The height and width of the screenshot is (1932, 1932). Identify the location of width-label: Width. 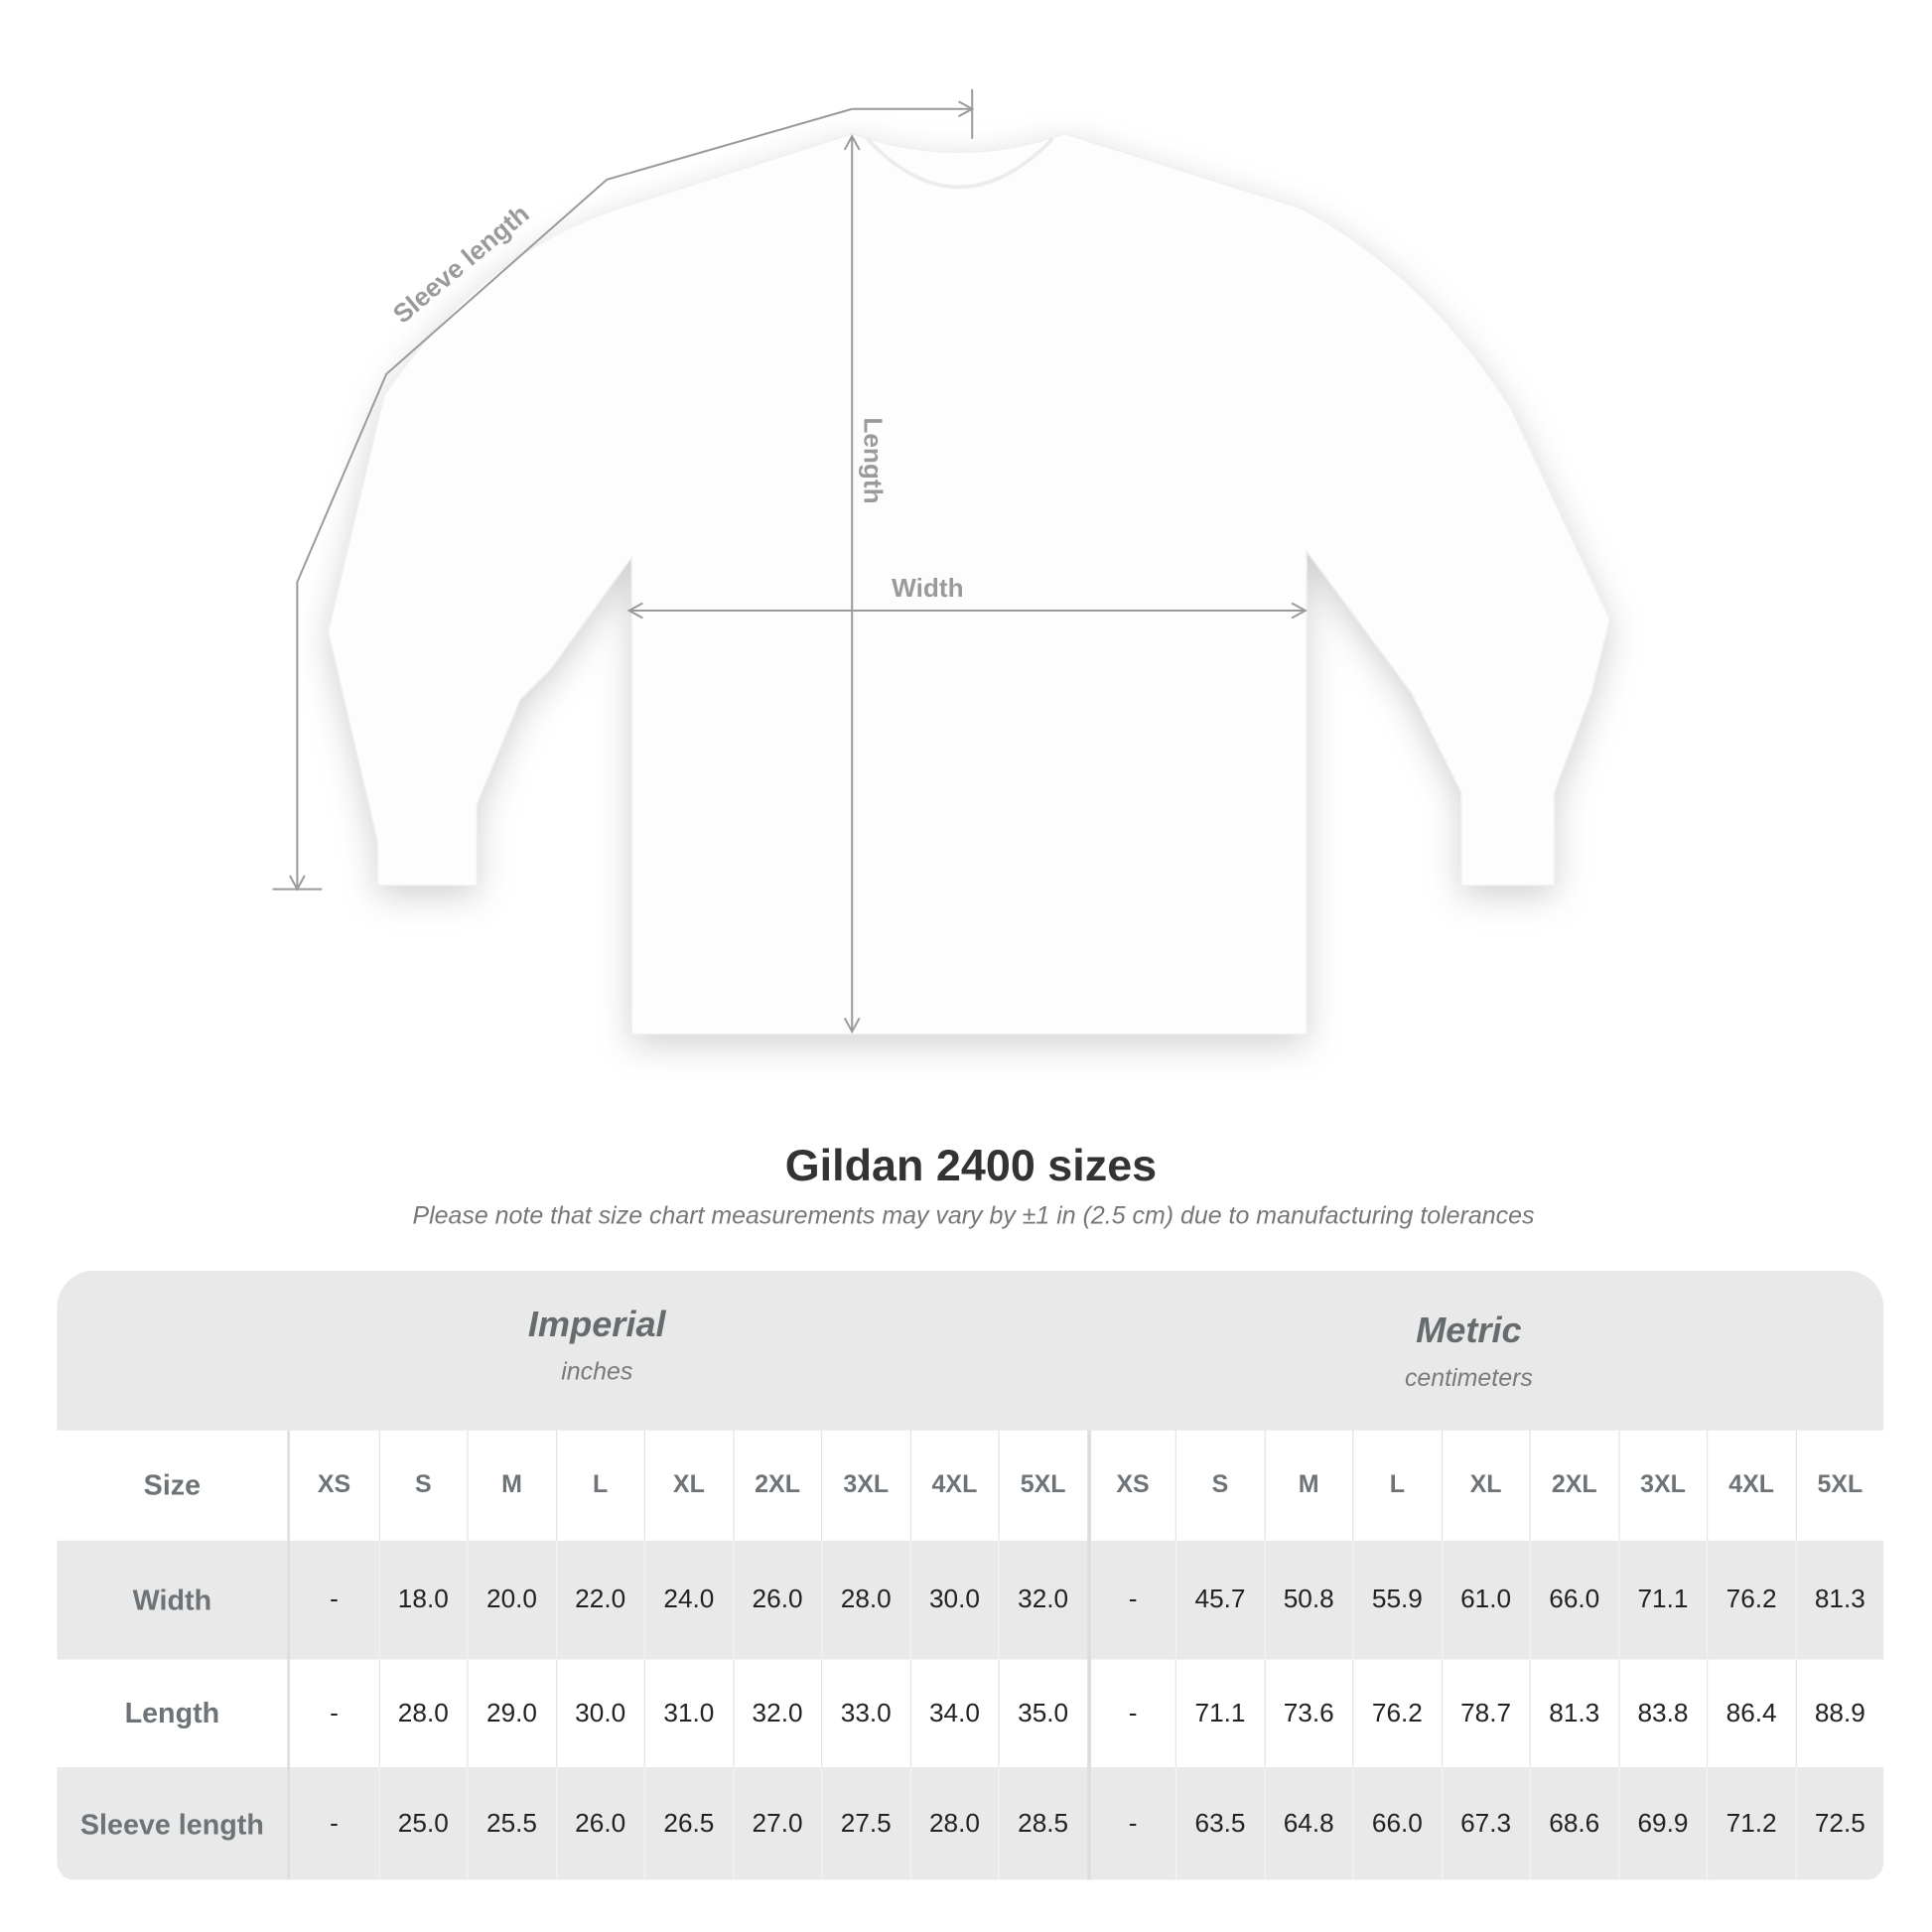
(927, 588).